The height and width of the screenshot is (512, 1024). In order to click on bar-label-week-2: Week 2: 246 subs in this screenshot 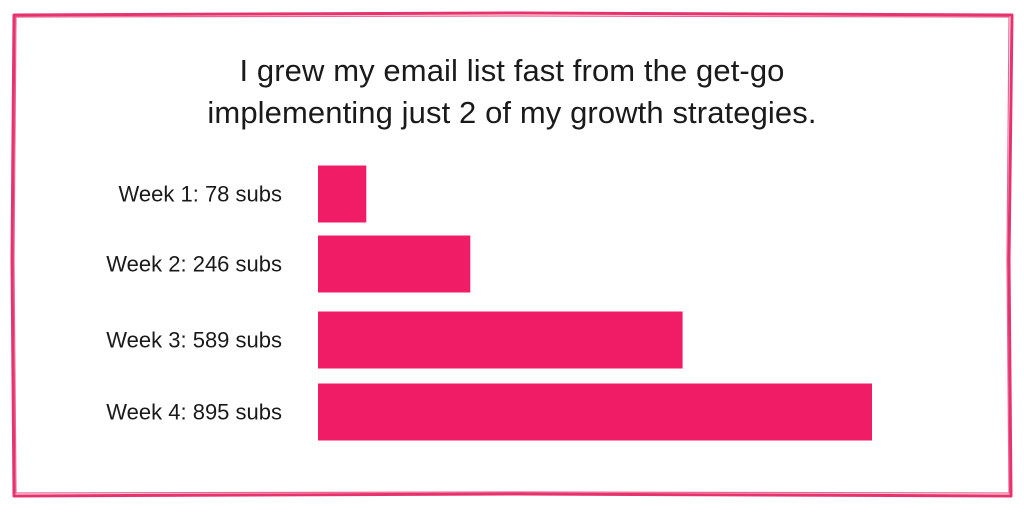, I will do `click(194, 264)`.